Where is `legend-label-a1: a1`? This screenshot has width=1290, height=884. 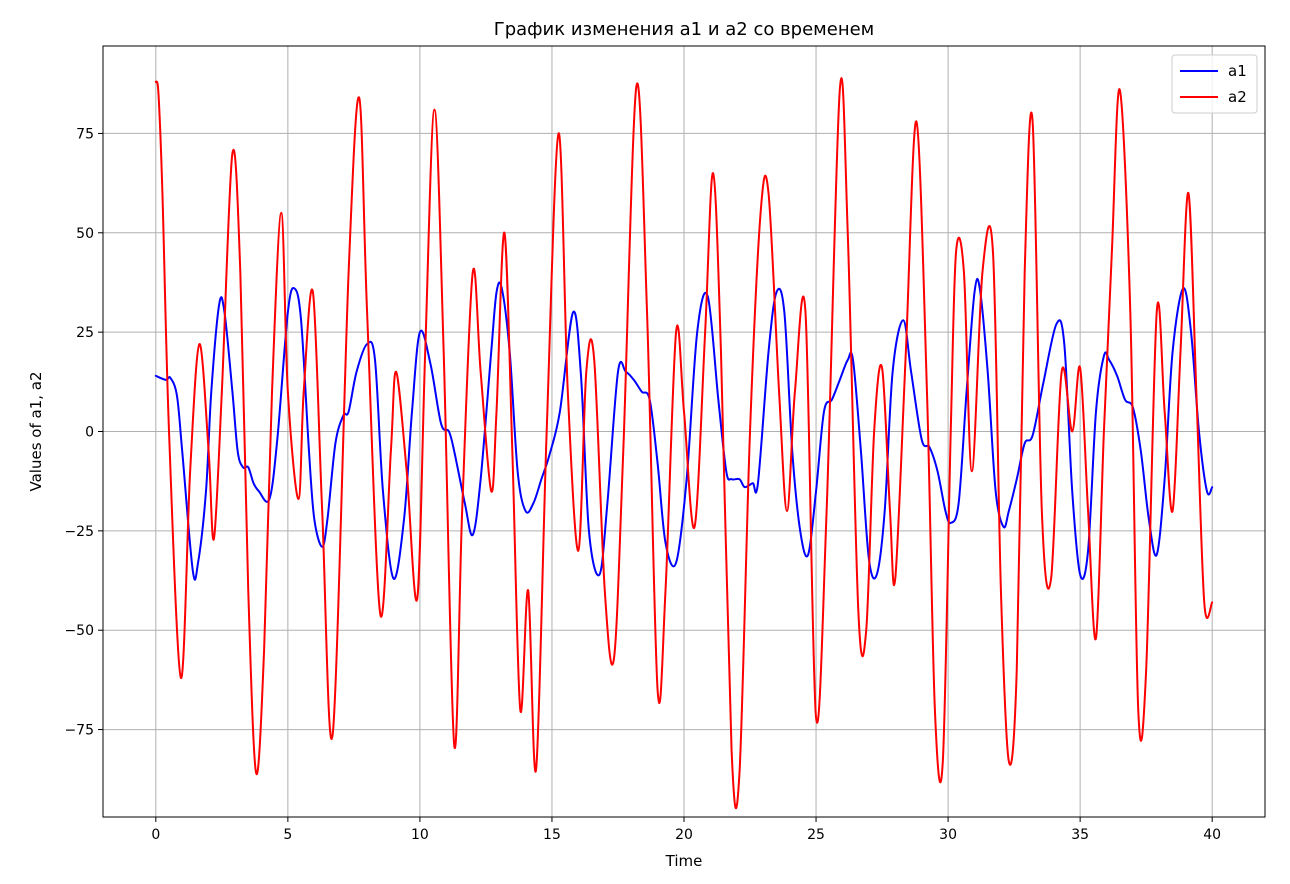
legend-label-a1: a1 is located at coordinates (1237, 71).